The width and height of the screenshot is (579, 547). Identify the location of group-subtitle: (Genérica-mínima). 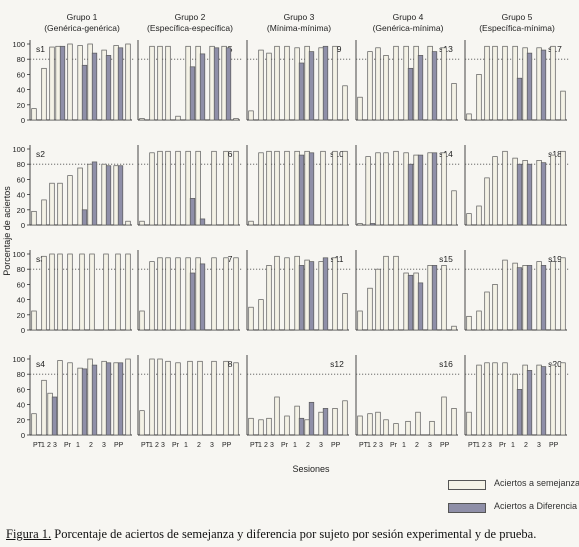
(408, 28).